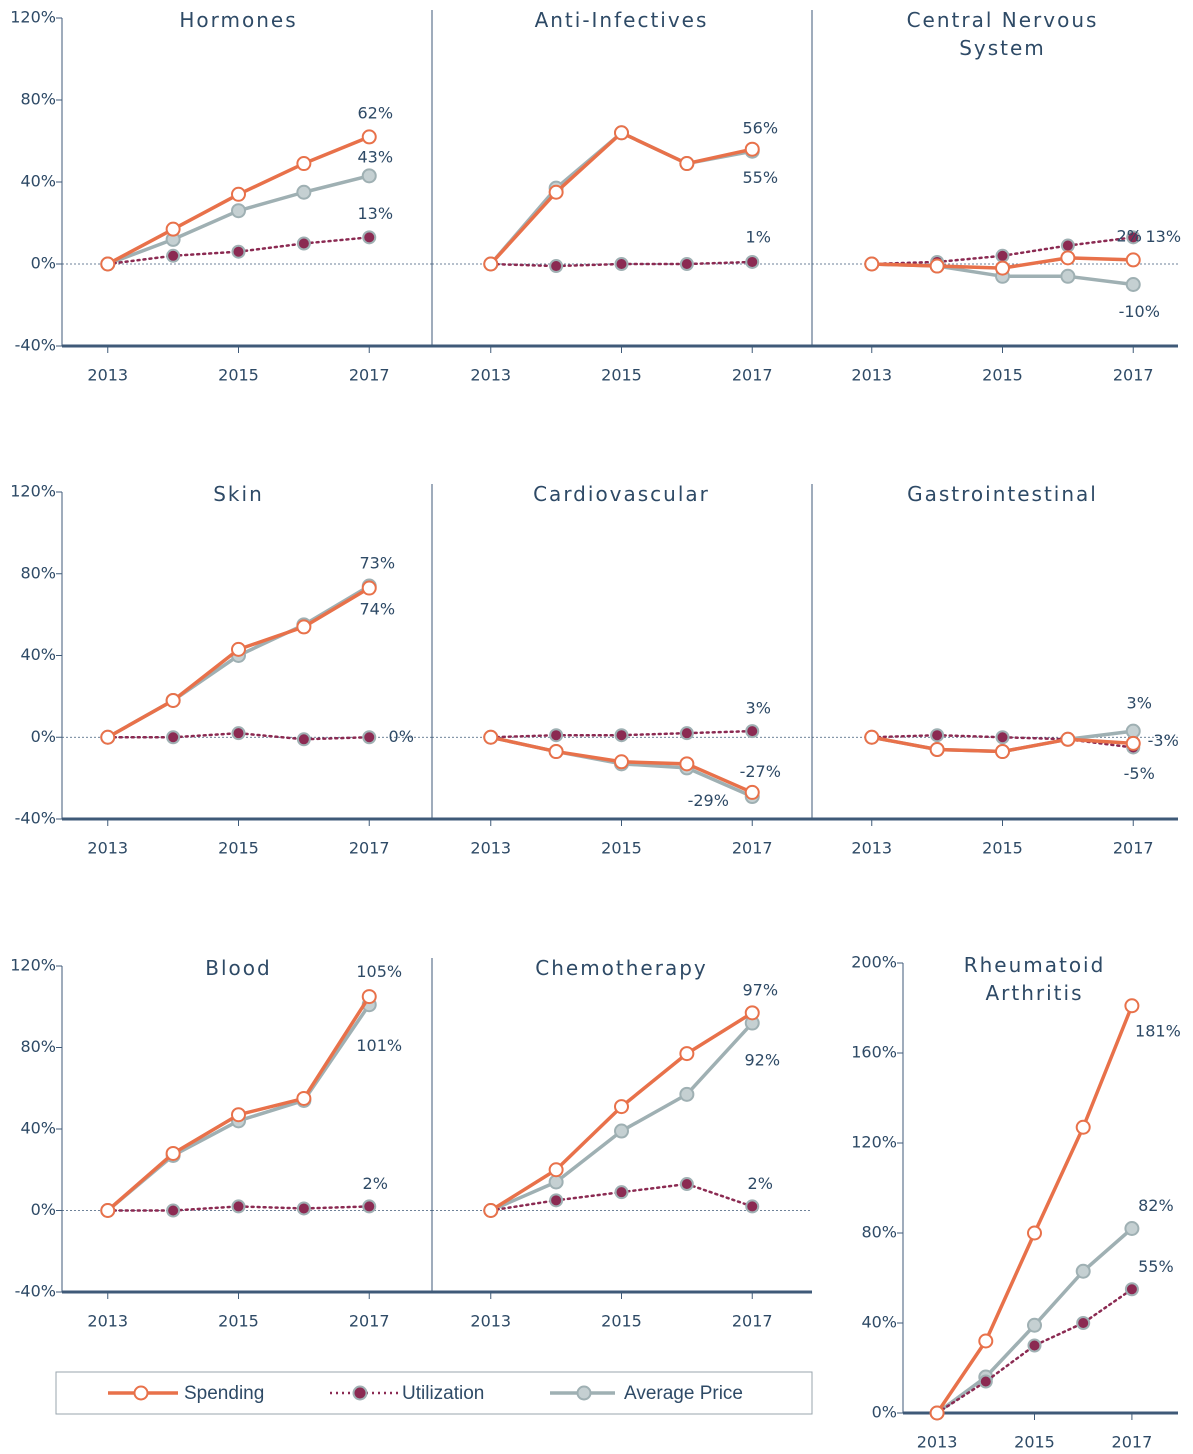  I want to click on value-label: 105%, so click(379, 971).